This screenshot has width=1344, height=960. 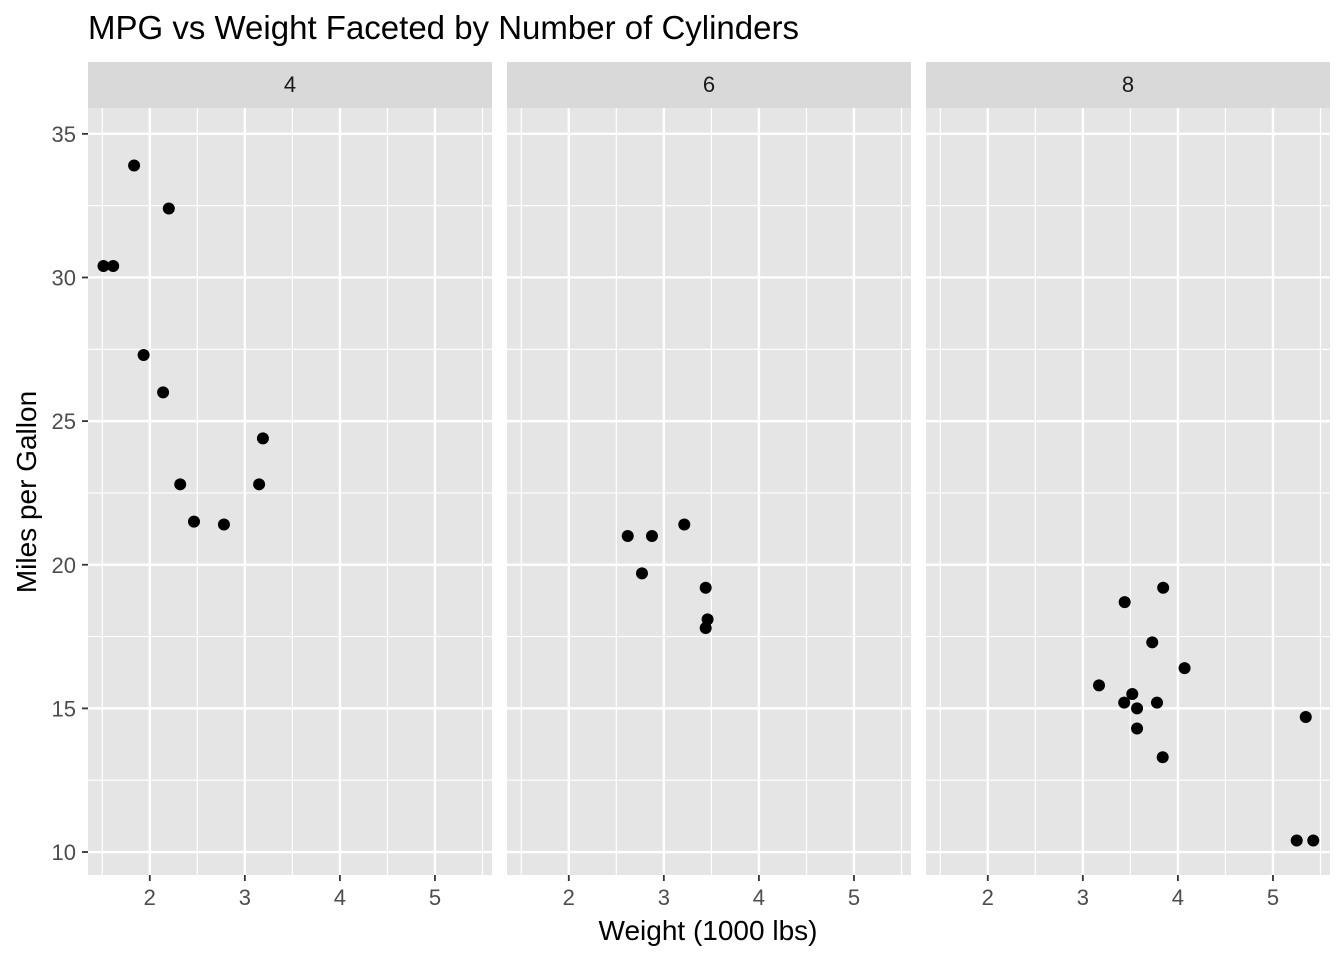 What do you see at coordinates (64, 852) in the screenshot?
I see `y-tick-label: 10` at bounding box center [64, 852].